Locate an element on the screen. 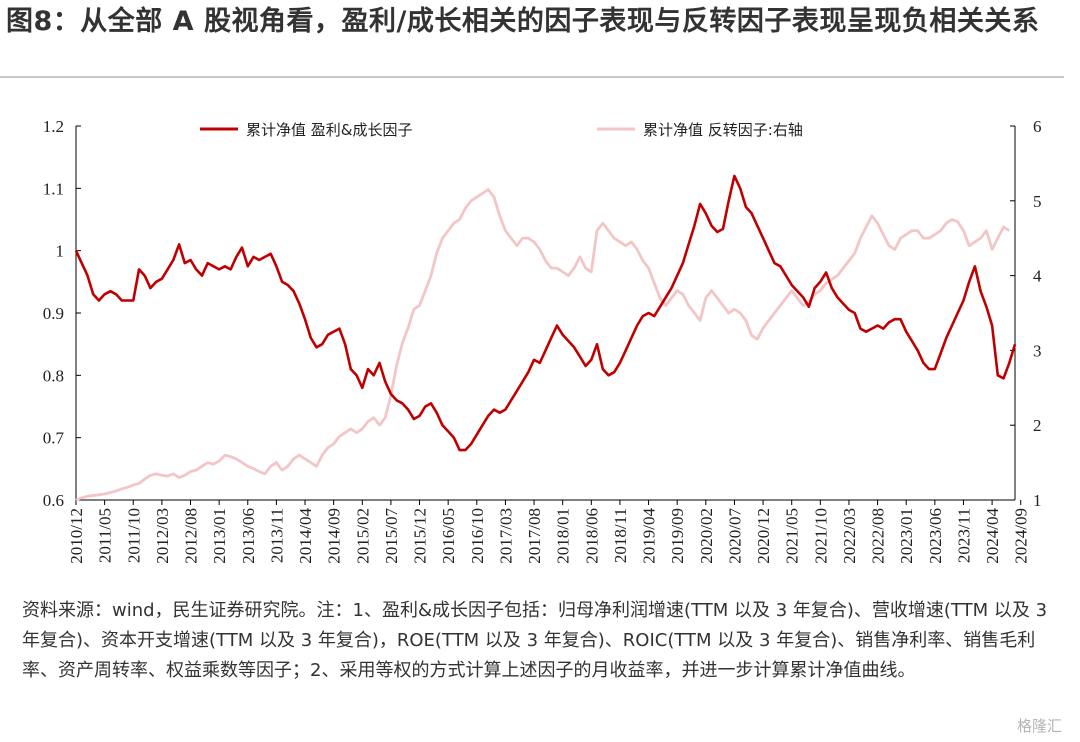  x-tick-label: 2016/10 is located at coordinates (477, 536).